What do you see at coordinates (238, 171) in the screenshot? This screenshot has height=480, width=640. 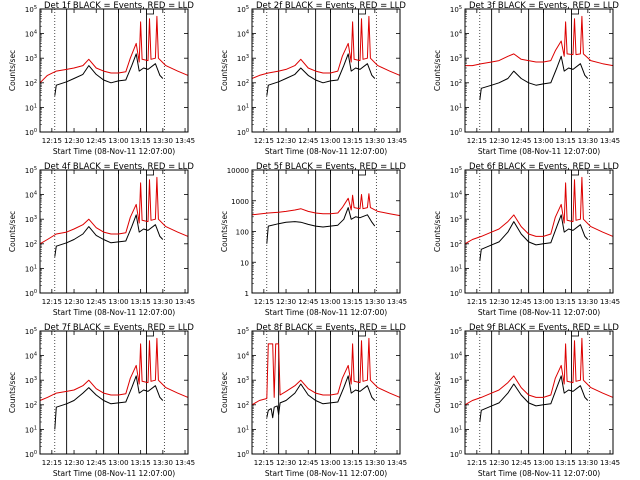 I see `y-tick-label: 10000` at bounding box center [238, 171].